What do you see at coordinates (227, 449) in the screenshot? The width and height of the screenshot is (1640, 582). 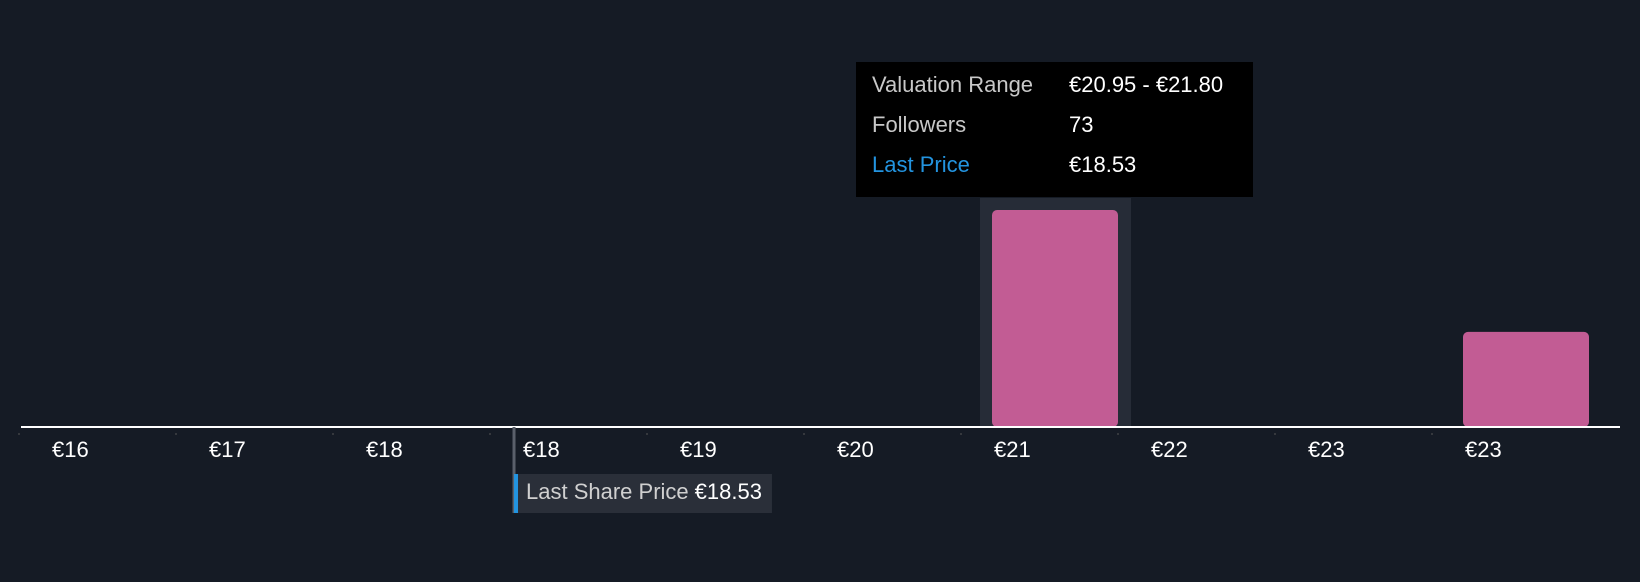 I see `x-tick-label: €17` at bounding box center [227, 449].